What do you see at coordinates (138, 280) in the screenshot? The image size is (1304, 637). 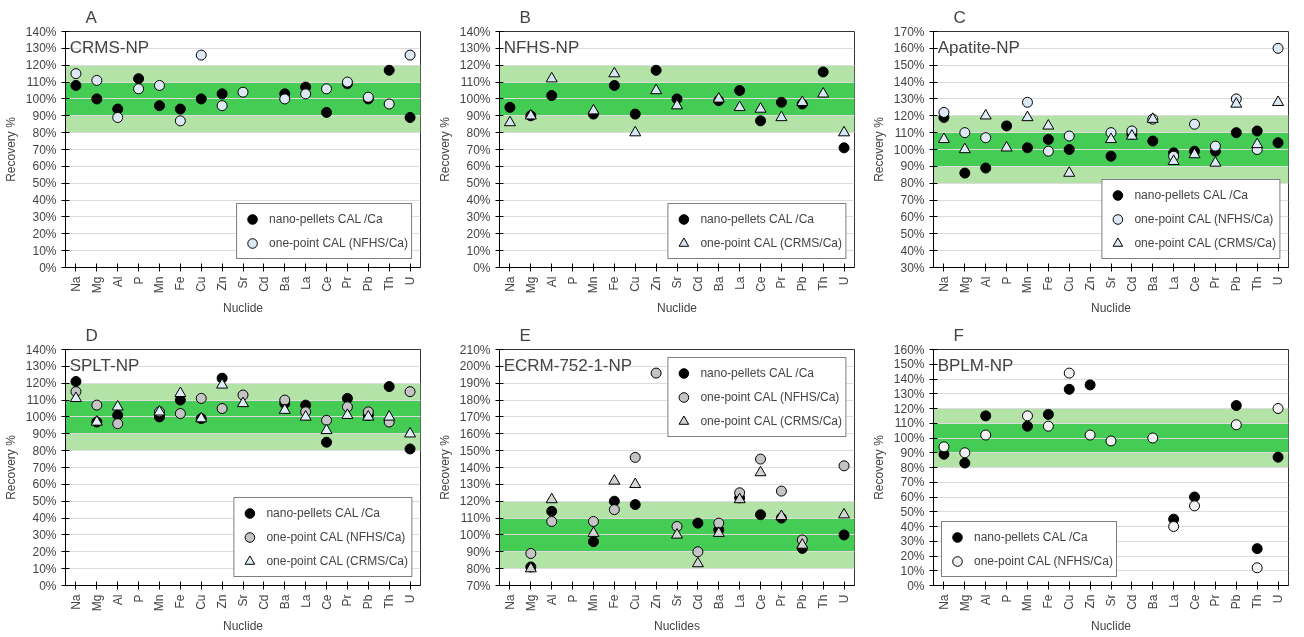 I see `x-tick-label: P` at bounding box center [138, 280].